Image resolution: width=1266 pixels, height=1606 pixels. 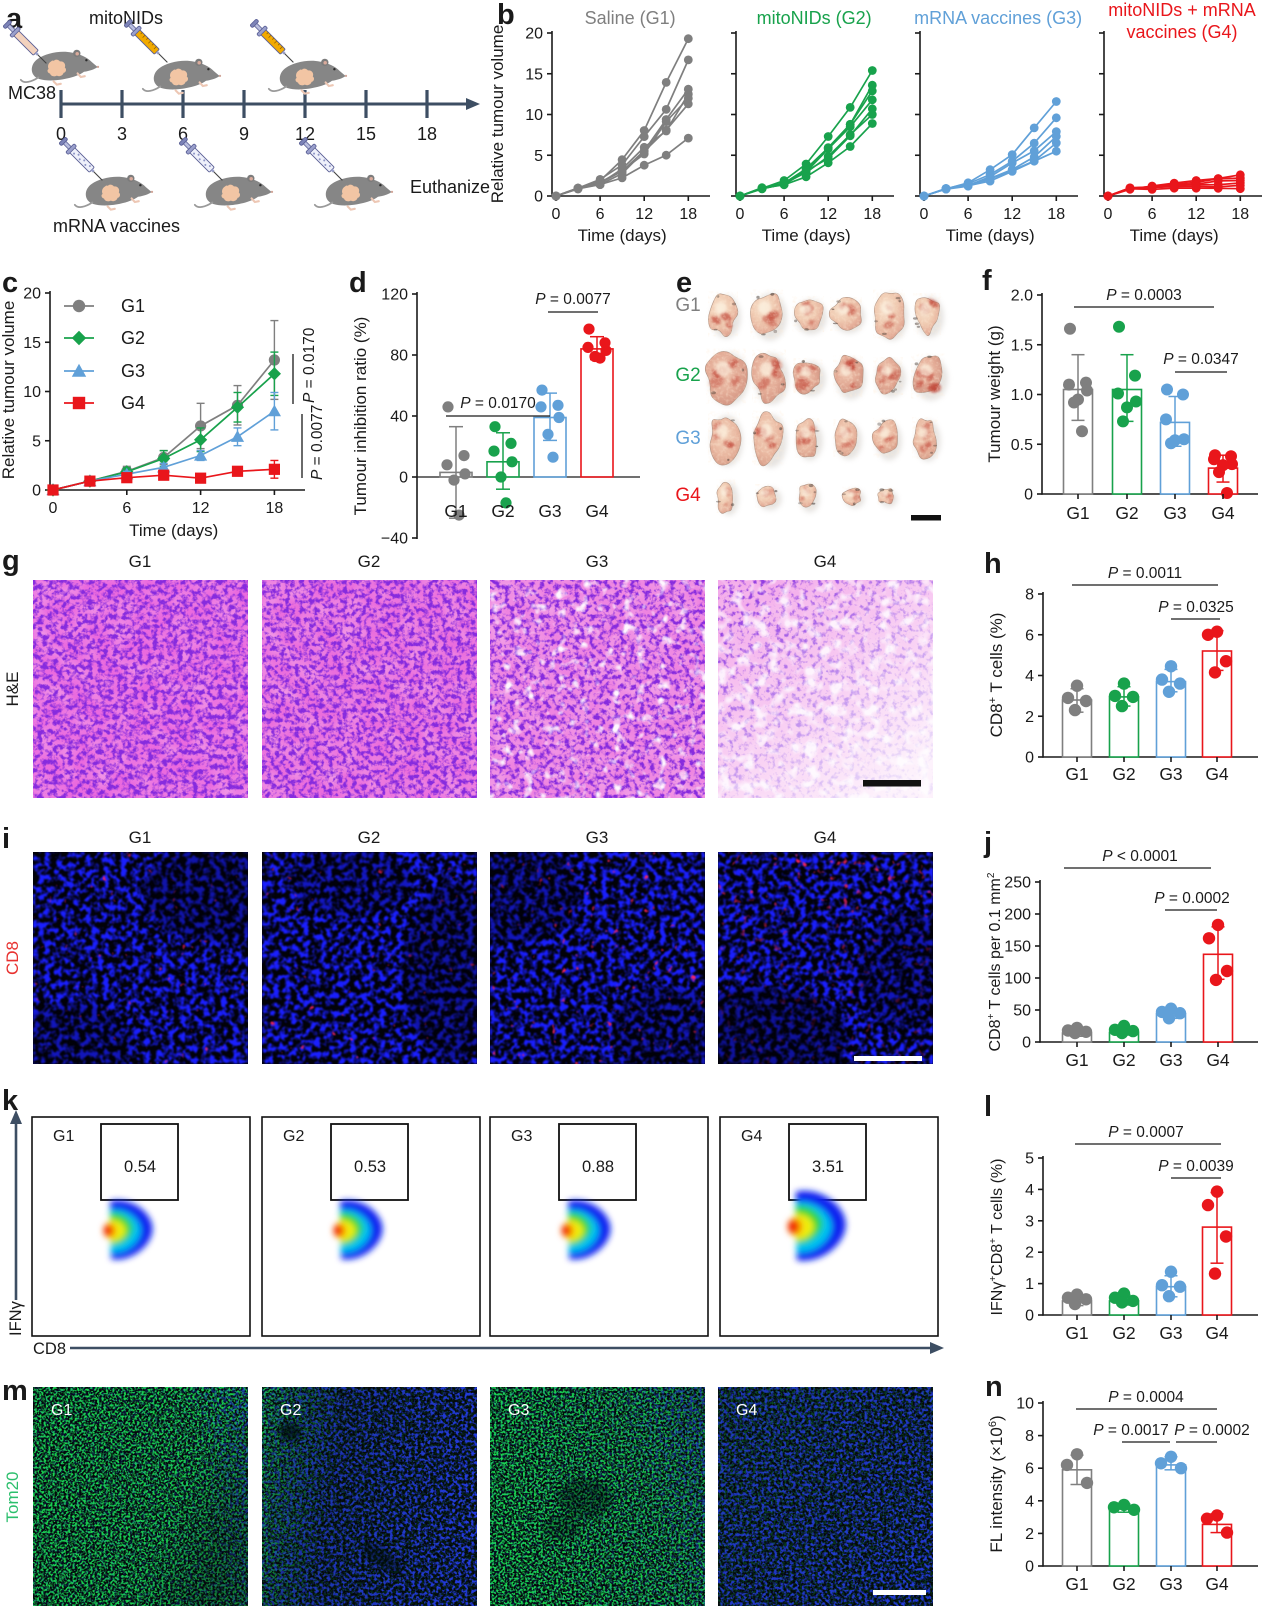 What do you see at coordinates (987, 843) in the screenshot?
I see `svg-text: j` at bounding box center [987, 843].